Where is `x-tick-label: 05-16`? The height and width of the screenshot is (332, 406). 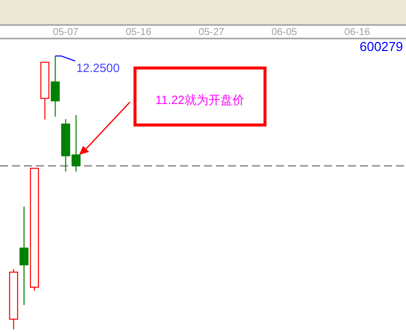 x-tick-label: 05-16 is located at coordinates (139, 32).